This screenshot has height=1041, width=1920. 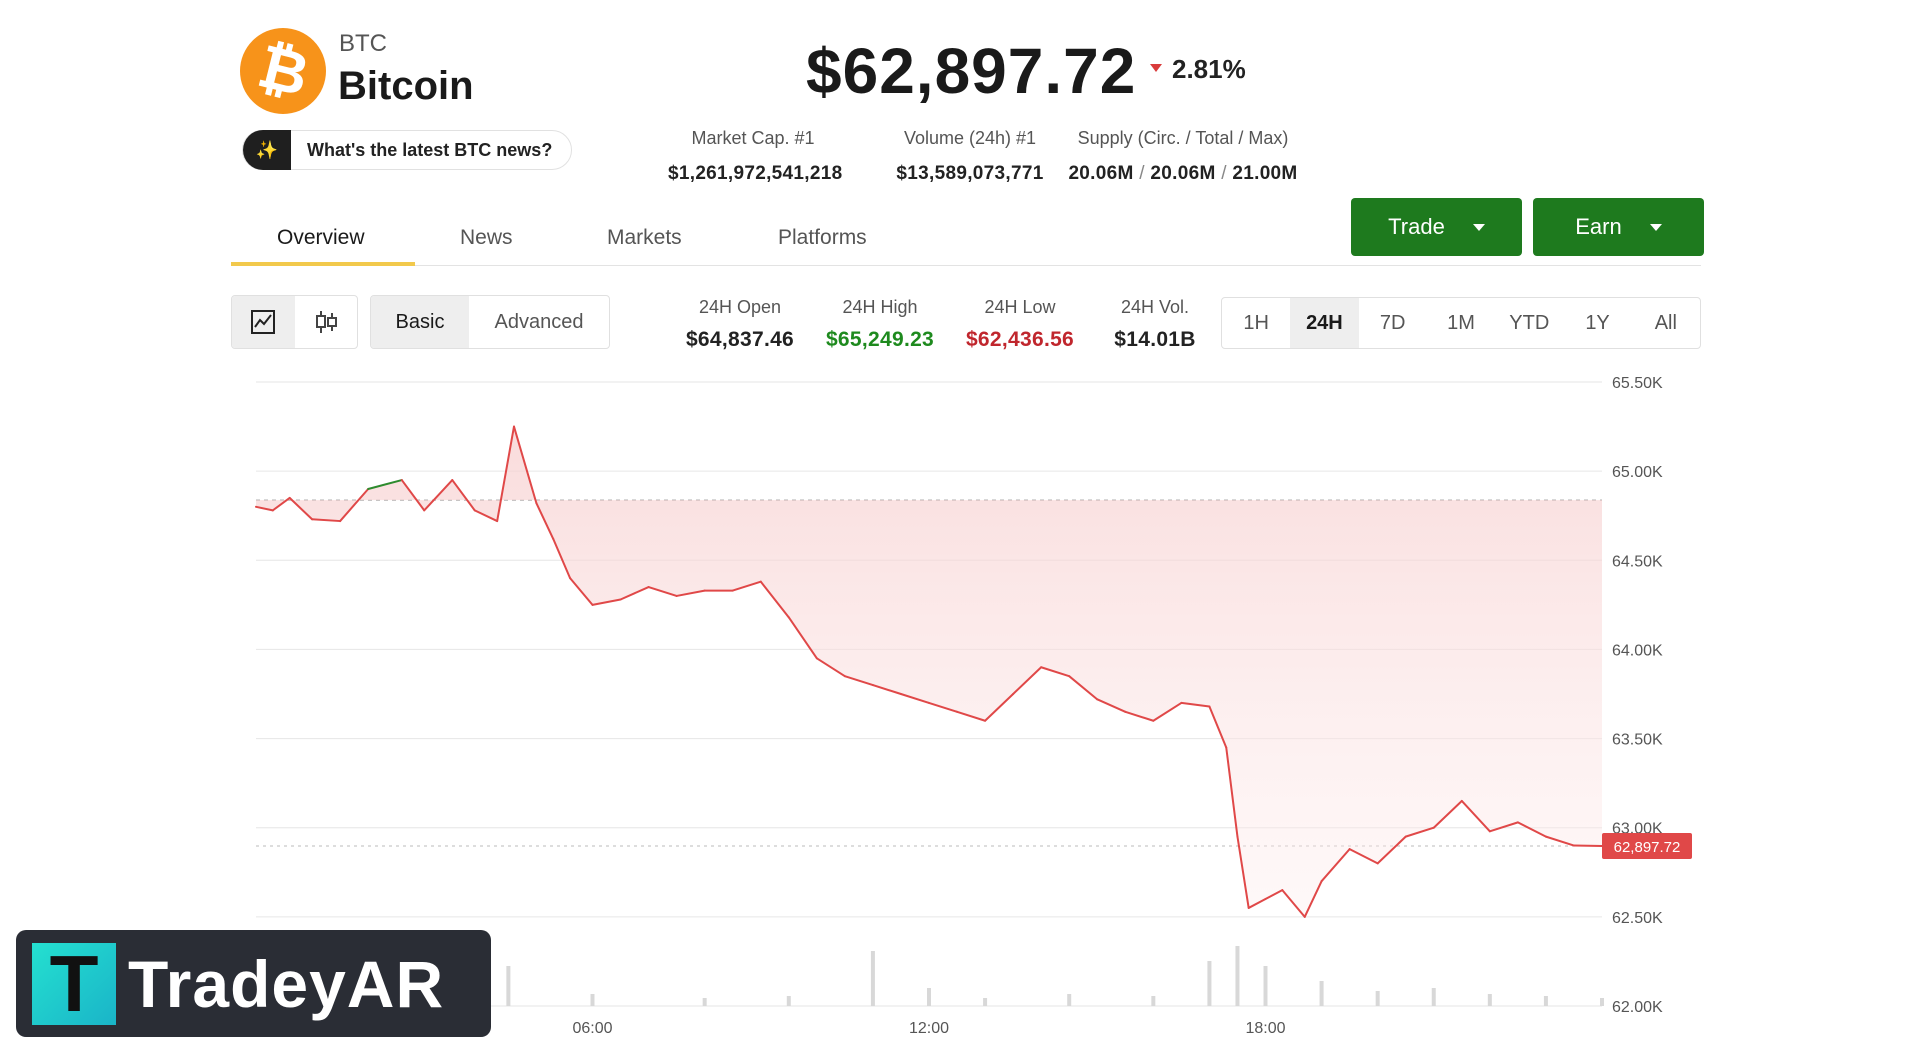 What do you see at coordinates (1155, 307) in the screenshot?
I see `day-volume-label: 24H Vol.` at bounding box center [1155, 307].